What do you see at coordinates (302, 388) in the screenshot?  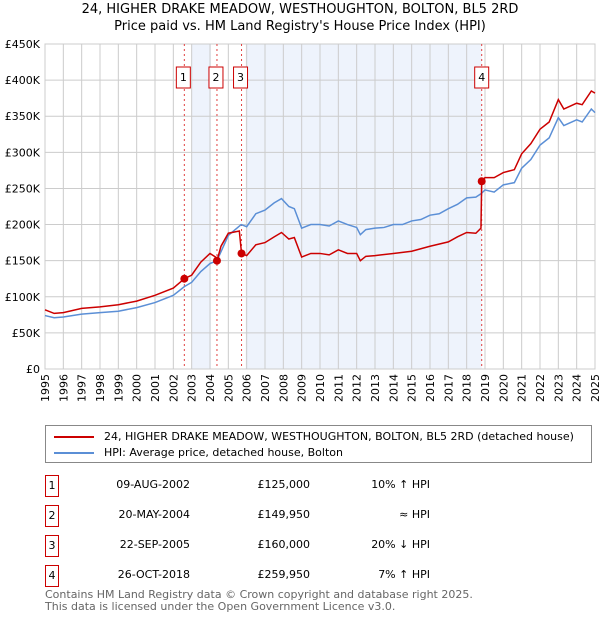 I see `x-tick-label: 2009` at bounding box center [302, 388].